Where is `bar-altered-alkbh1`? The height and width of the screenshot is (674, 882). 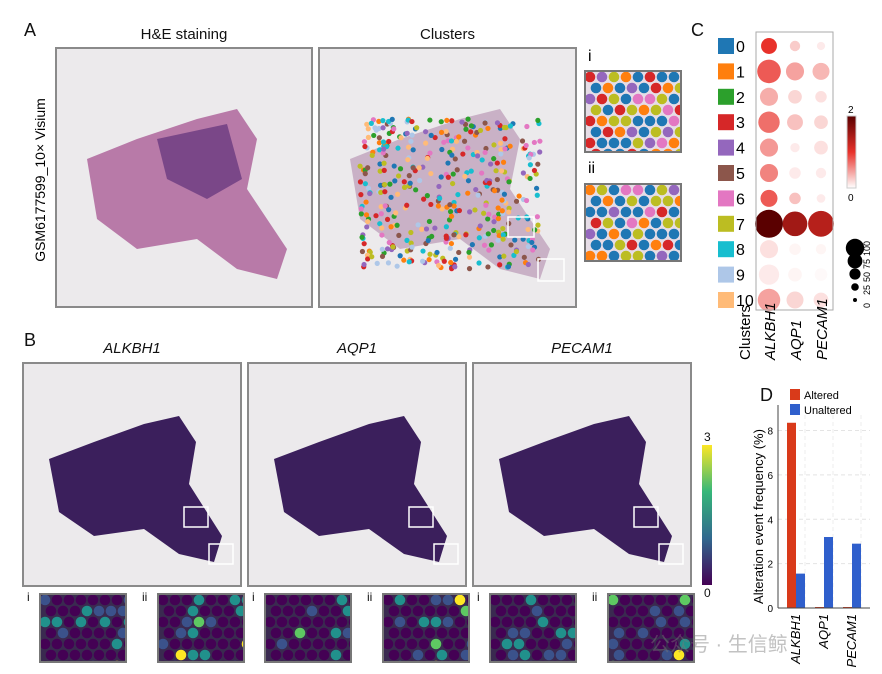 bar-altered-alkbh1 is located at coordinates (791, 515).